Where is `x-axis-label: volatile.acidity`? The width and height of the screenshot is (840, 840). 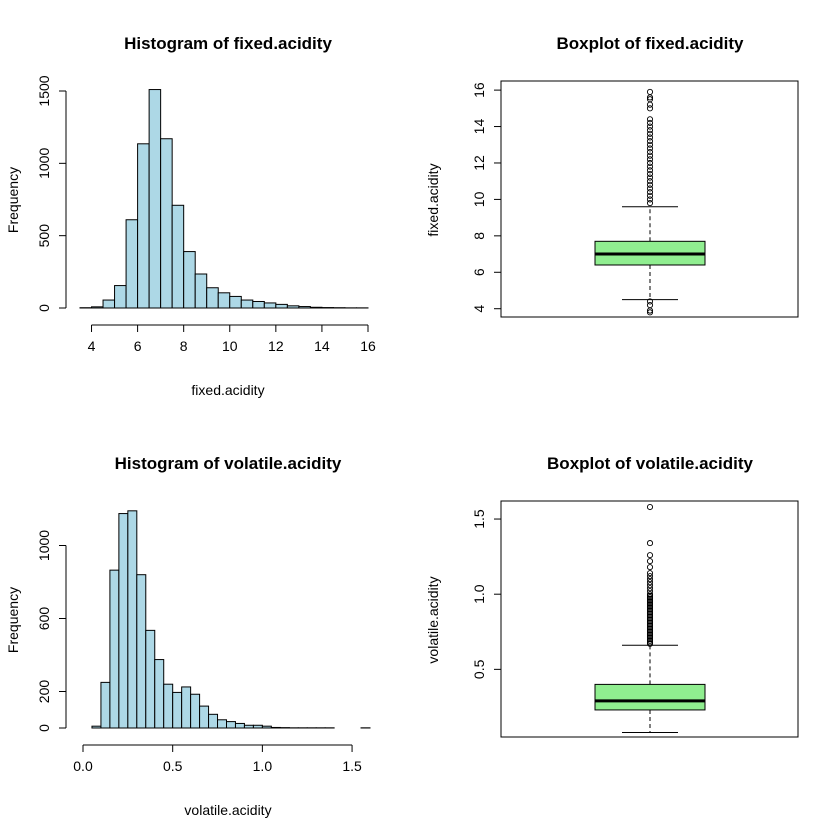
x-axis-label: volatile.acidity is located at coordinates (227, 810).